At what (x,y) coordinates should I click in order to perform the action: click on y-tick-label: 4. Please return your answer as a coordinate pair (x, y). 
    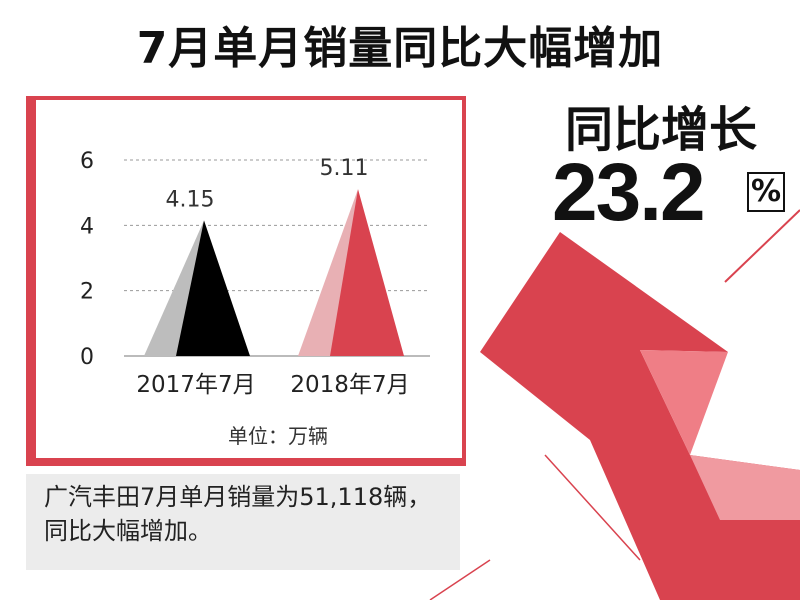
    Looking at the image, I should click on (87, 226).